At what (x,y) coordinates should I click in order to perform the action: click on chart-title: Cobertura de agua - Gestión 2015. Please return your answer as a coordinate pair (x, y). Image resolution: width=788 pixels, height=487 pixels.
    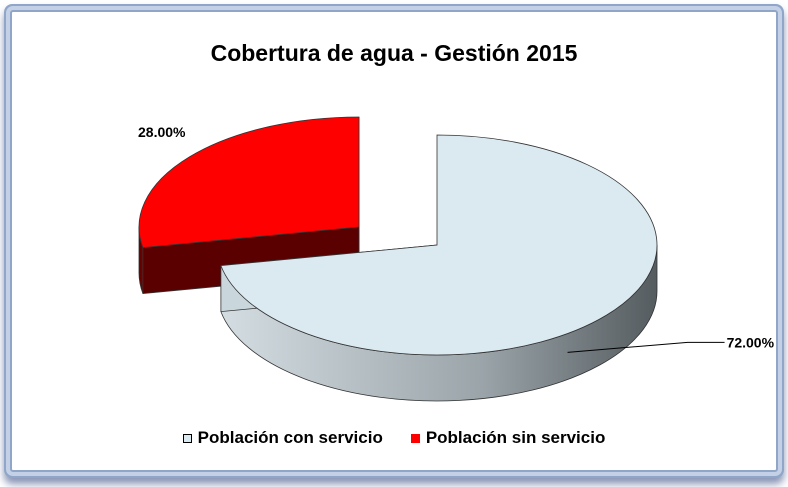
    Looking at the image, I should click on (394, 53).